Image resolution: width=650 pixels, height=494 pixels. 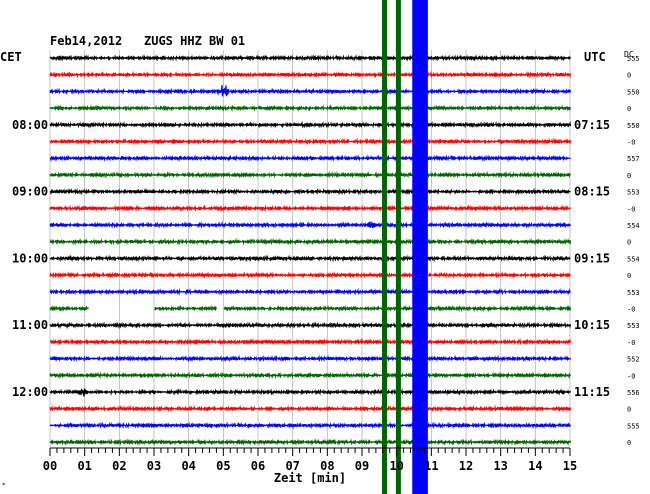 What do you see at coordinates (188, 466) in the screenshot?
I see `x-tick-label: 04` at bounding box center [188, 466].